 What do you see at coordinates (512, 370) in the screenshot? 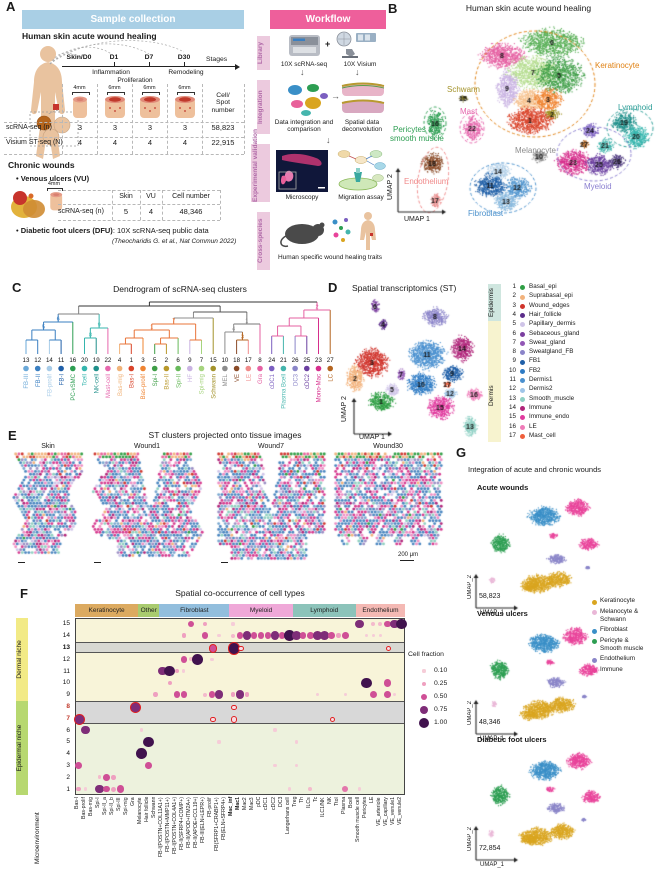
I see `legend-number: 10` at bounding box center [512, 370].